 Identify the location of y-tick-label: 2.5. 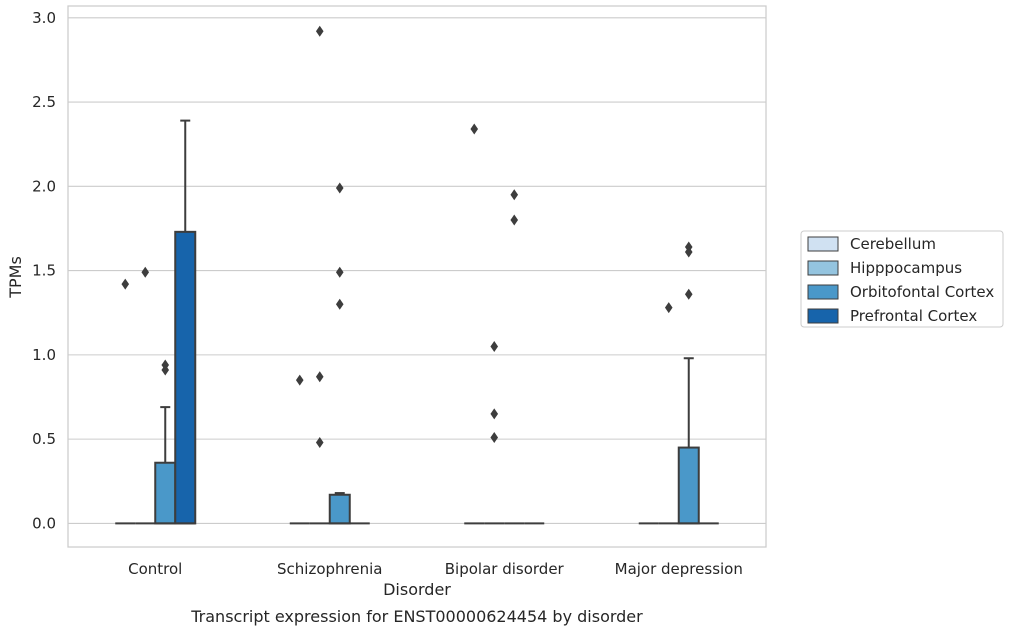
(44, 102).